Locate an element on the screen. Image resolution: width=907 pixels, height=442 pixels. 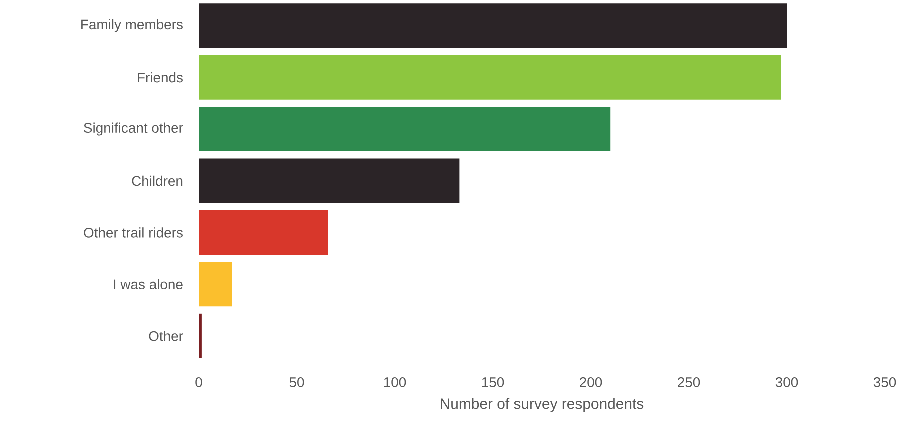
x-axis-title: Number of survey respondents is located at coordinates (542, 405).